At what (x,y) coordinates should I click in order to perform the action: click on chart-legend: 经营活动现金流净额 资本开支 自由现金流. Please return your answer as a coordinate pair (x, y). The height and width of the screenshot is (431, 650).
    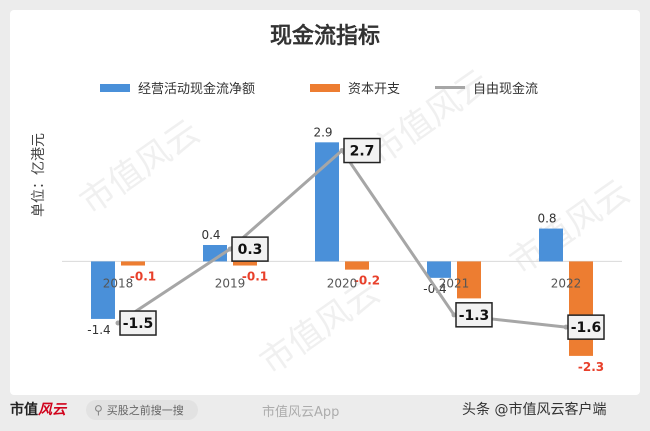
    Looking at the image, I should click on (340, 88).